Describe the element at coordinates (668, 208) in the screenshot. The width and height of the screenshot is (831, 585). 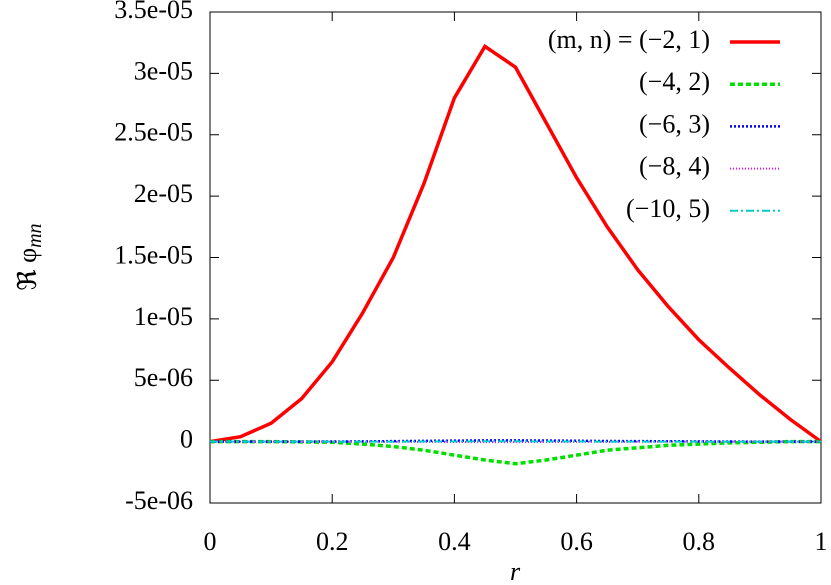
I see `legend-label: (−10, 5)` at that location.